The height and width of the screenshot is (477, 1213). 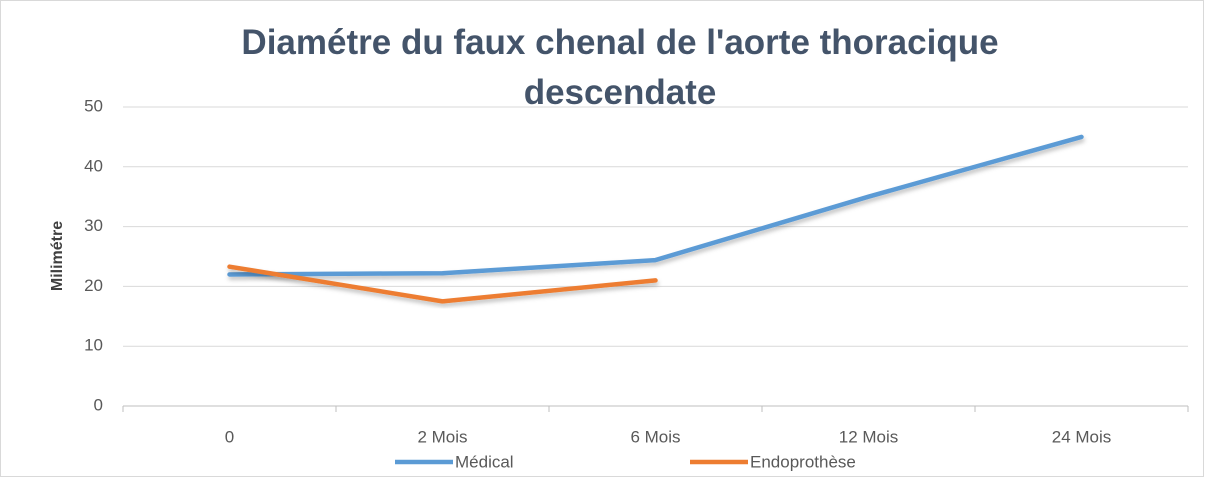 I want to click on y-axis-label: Milimétre, so click(x=57, y=256).